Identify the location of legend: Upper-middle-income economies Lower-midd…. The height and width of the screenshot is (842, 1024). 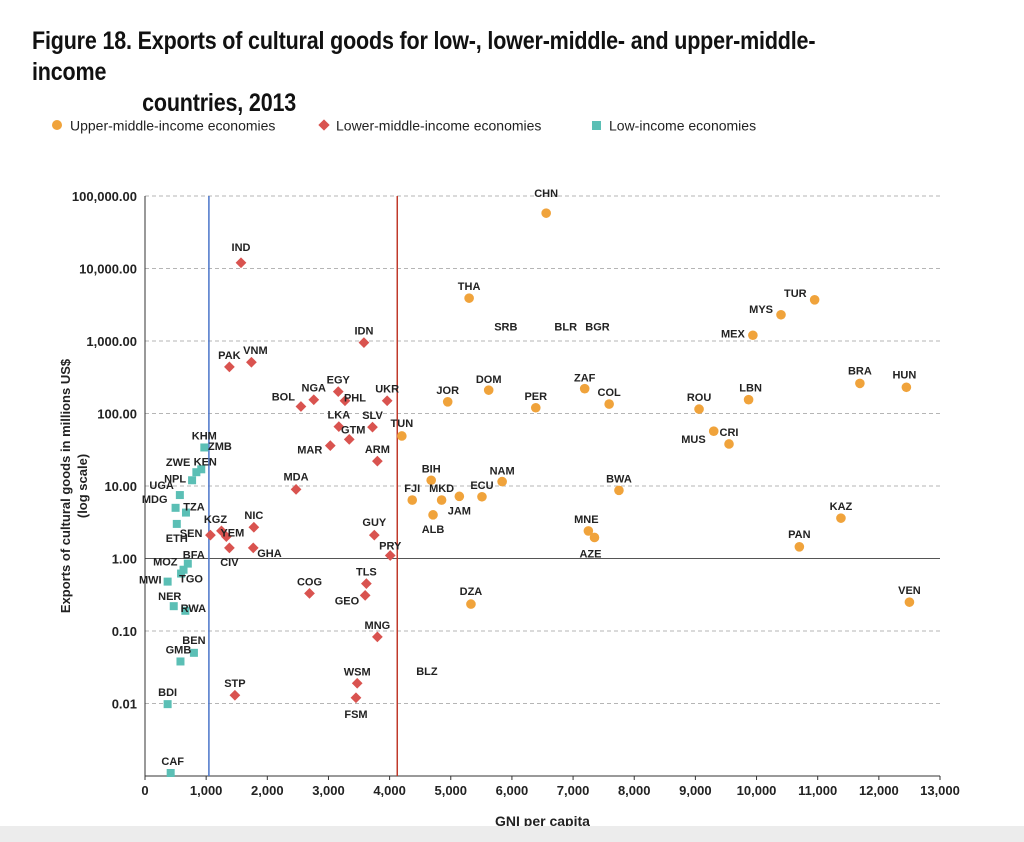
(442, 127).